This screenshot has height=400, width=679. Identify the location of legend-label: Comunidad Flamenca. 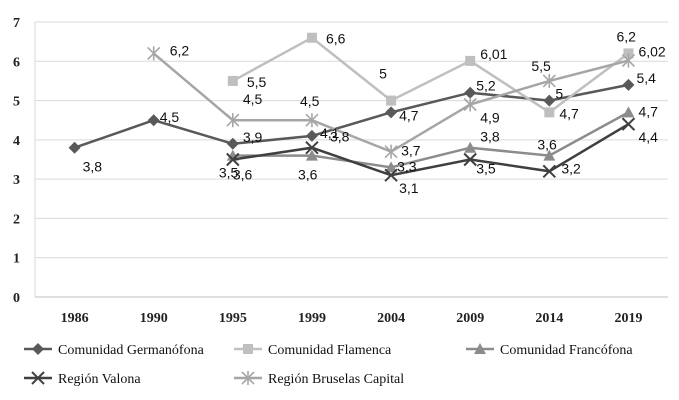
(330, 350).